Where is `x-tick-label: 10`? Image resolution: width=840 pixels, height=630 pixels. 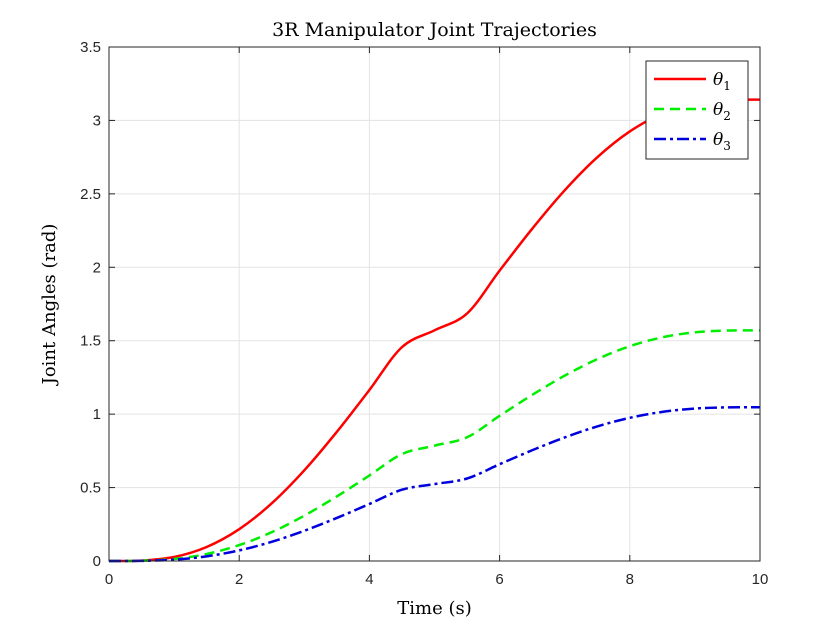
x-tick-label: 10 is located at coordinates (760, 579).